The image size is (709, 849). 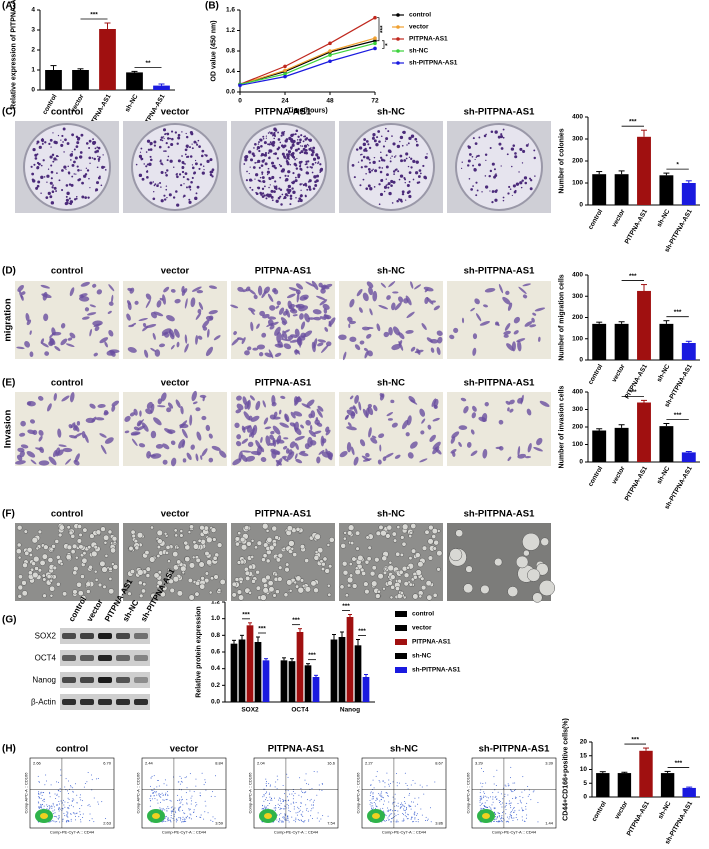 What do you see at coordinates (331, 823) in the screenshot?
I see `quadrant-value: 7.54` at bounding box center [331, 823].